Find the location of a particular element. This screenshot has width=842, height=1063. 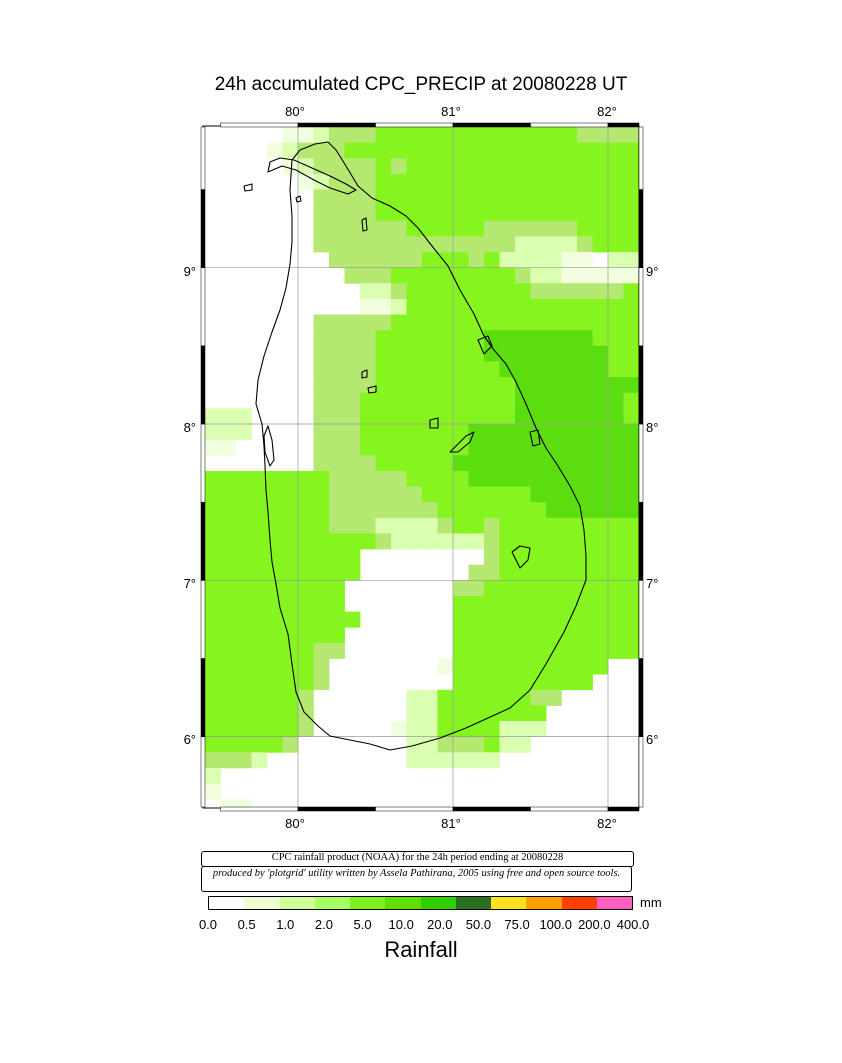

lon-tick-bottom-81: 81° is located at coordinates (451, 823).